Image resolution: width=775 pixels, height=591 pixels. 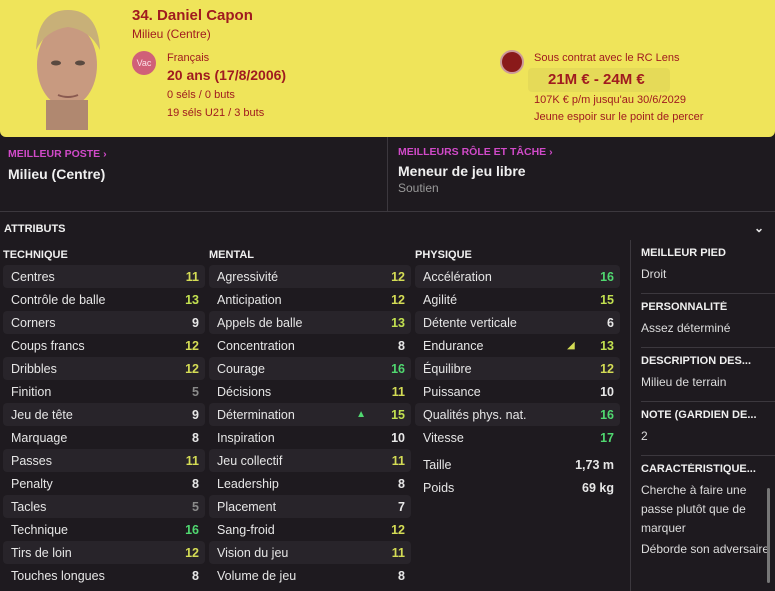 What do you see at coordinates (29, 506) in the screenshot?
I see `attribute-name: Tacles` at bounding box center [29, 506].